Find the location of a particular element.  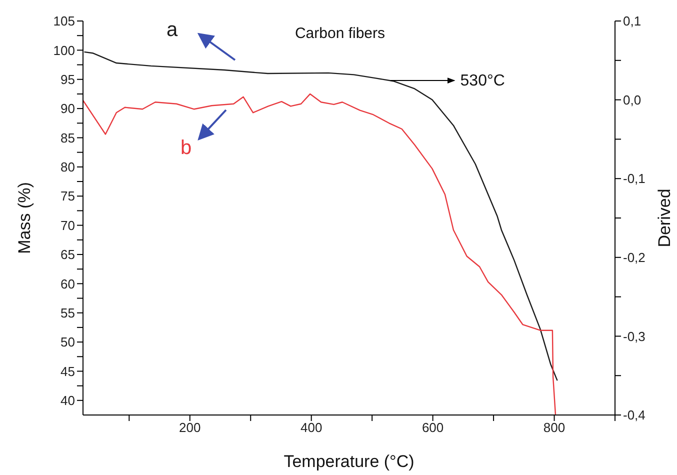

x-tick-label: 200 is located at coordinates (190, 428).